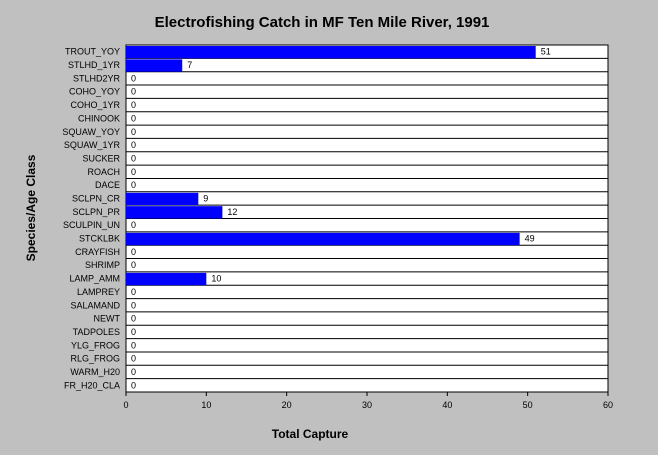  I want to click on category-label: ROACH, so click(103, 172).